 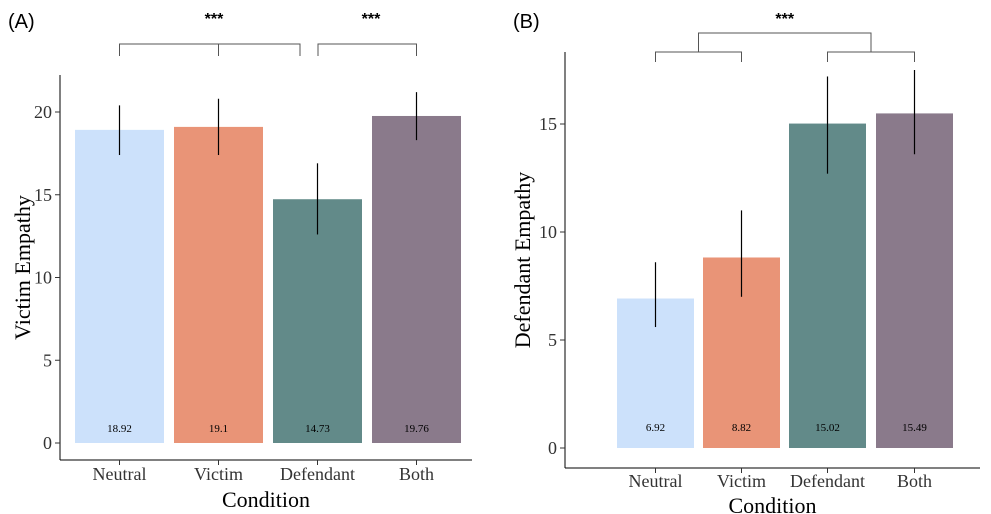 What do you see at coordinates (526, 22) in the screenshot?
I see `panel-label: (B)` at bounding box center [526, 22].